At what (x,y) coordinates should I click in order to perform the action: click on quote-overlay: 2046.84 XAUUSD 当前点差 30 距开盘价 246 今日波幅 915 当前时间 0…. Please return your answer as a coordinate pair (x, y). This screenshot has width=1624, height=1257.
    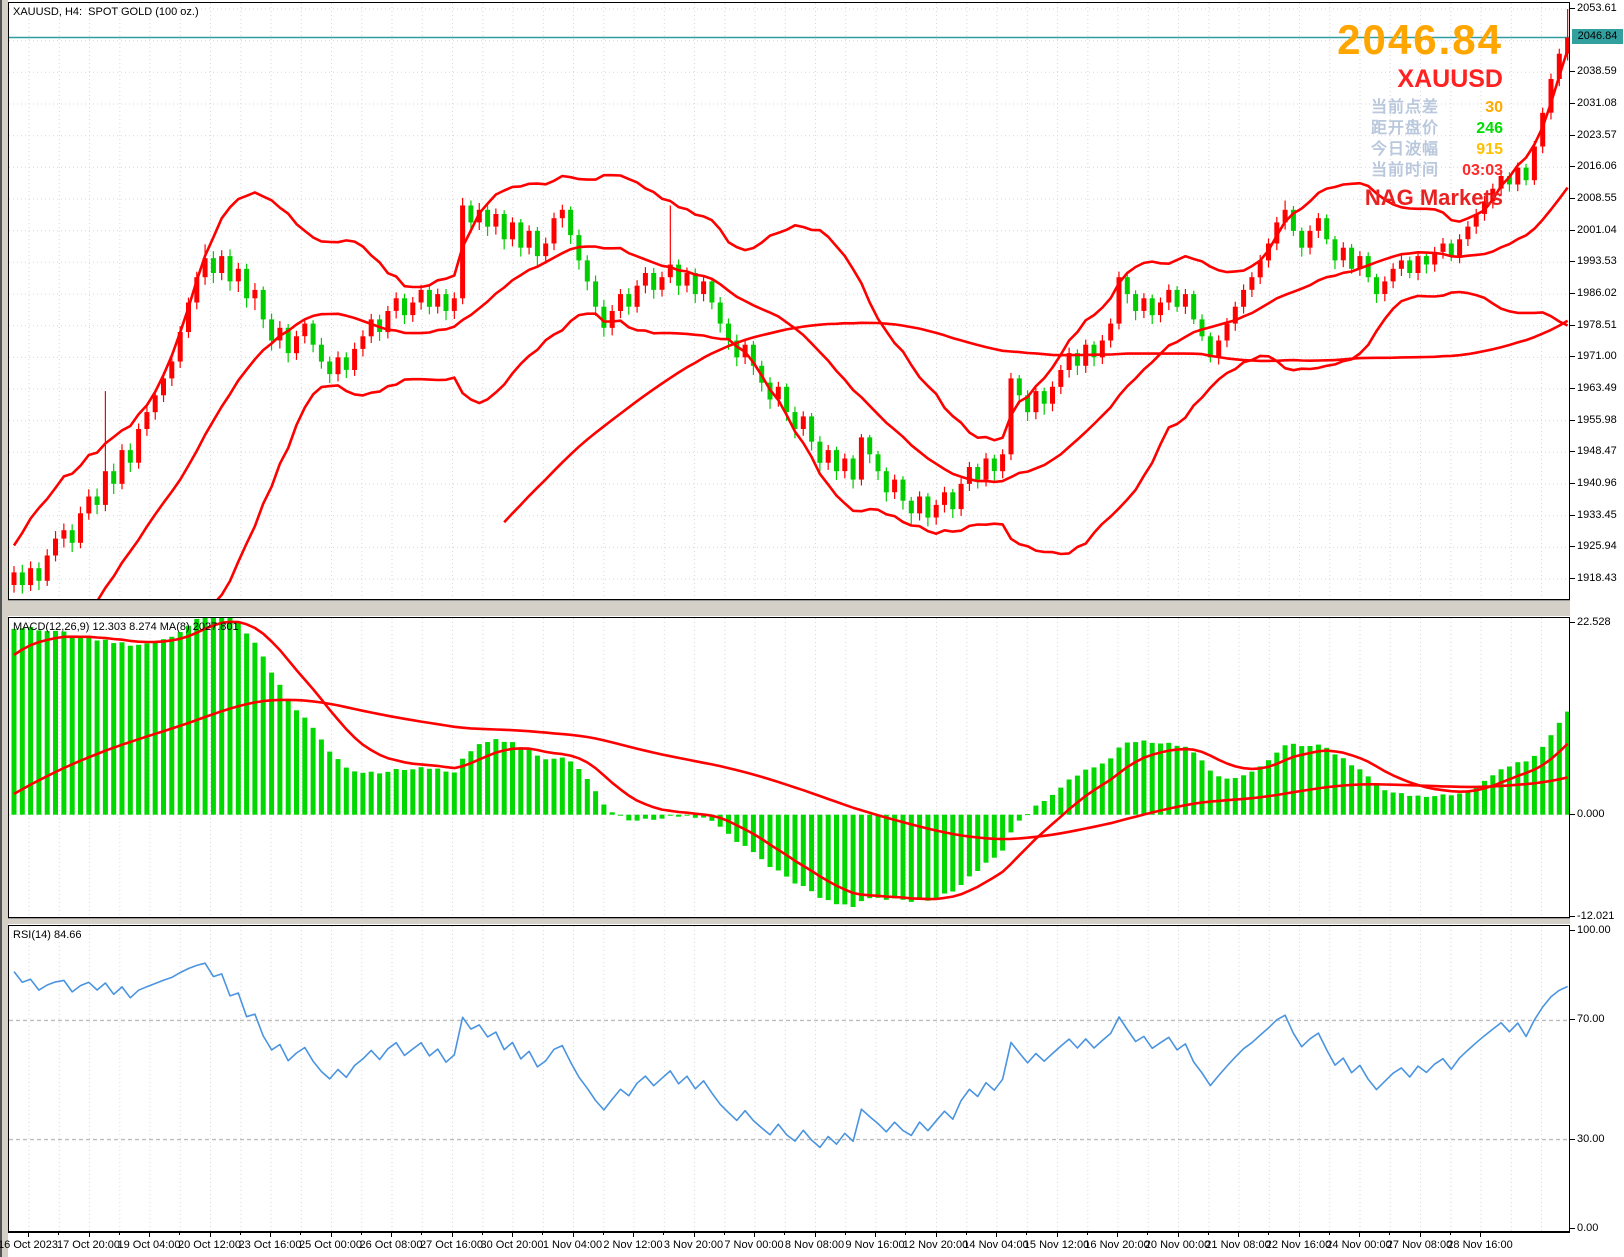
    Looking at the image, I should click on (1293, 107).